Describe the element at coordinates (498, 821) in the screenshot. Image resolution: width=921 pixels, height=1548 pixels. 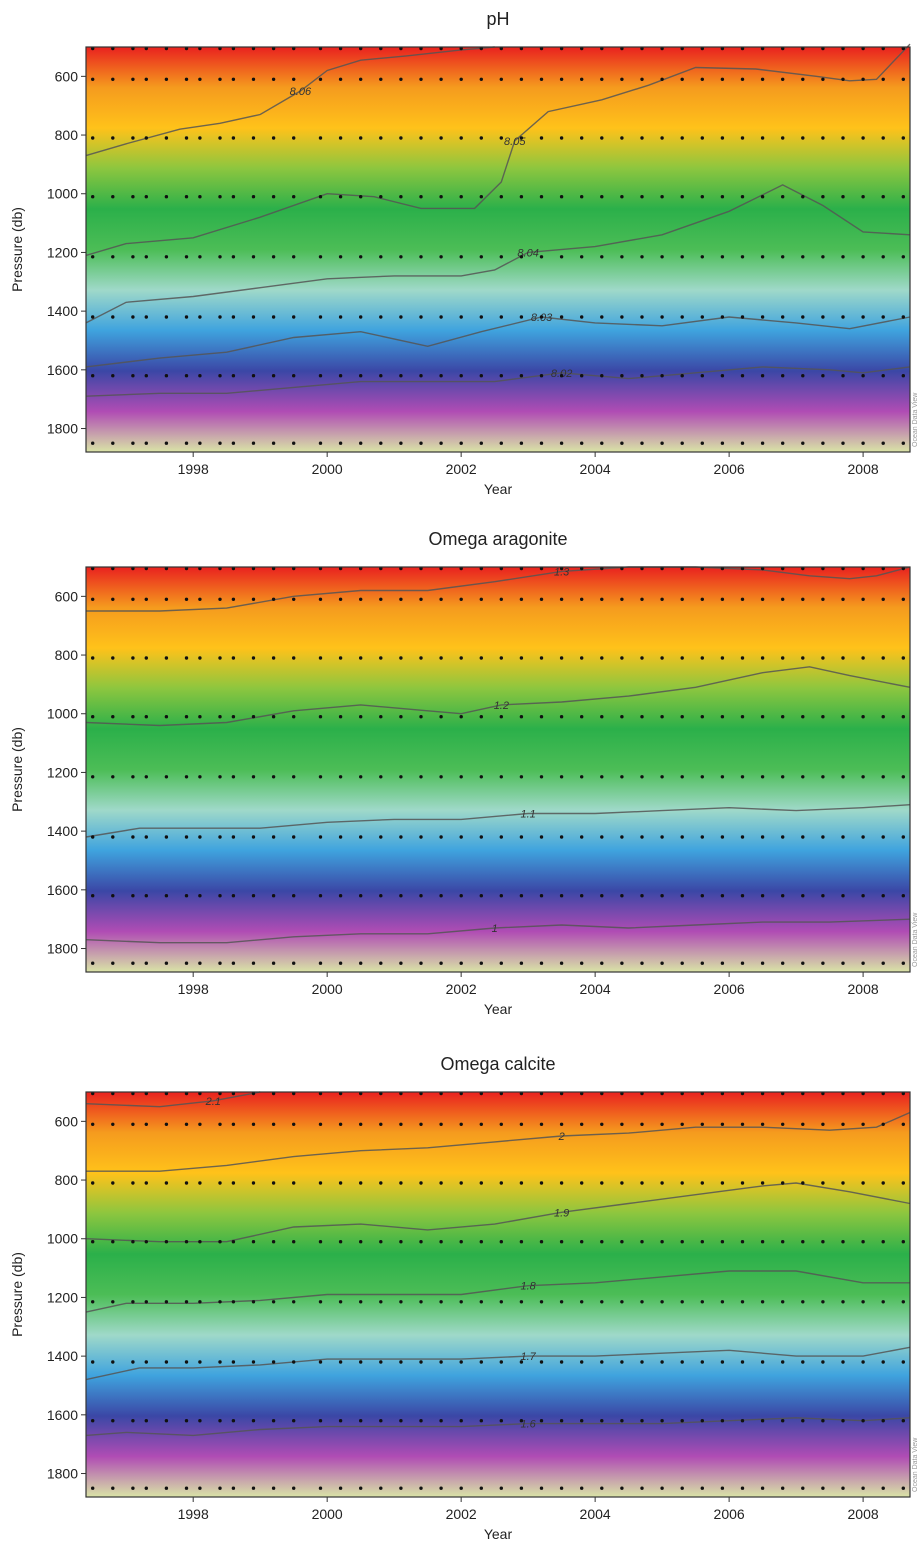
I see `contour-line` at that location.